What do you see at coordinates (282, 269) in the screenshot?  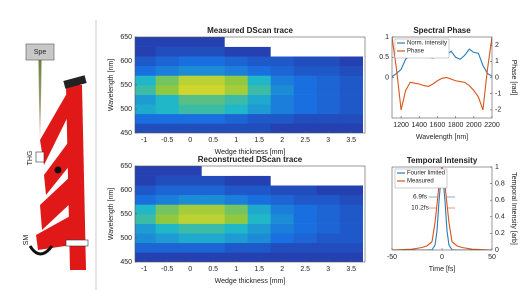 I see `x-tick-label: 2` at bounding box center [282, 269].